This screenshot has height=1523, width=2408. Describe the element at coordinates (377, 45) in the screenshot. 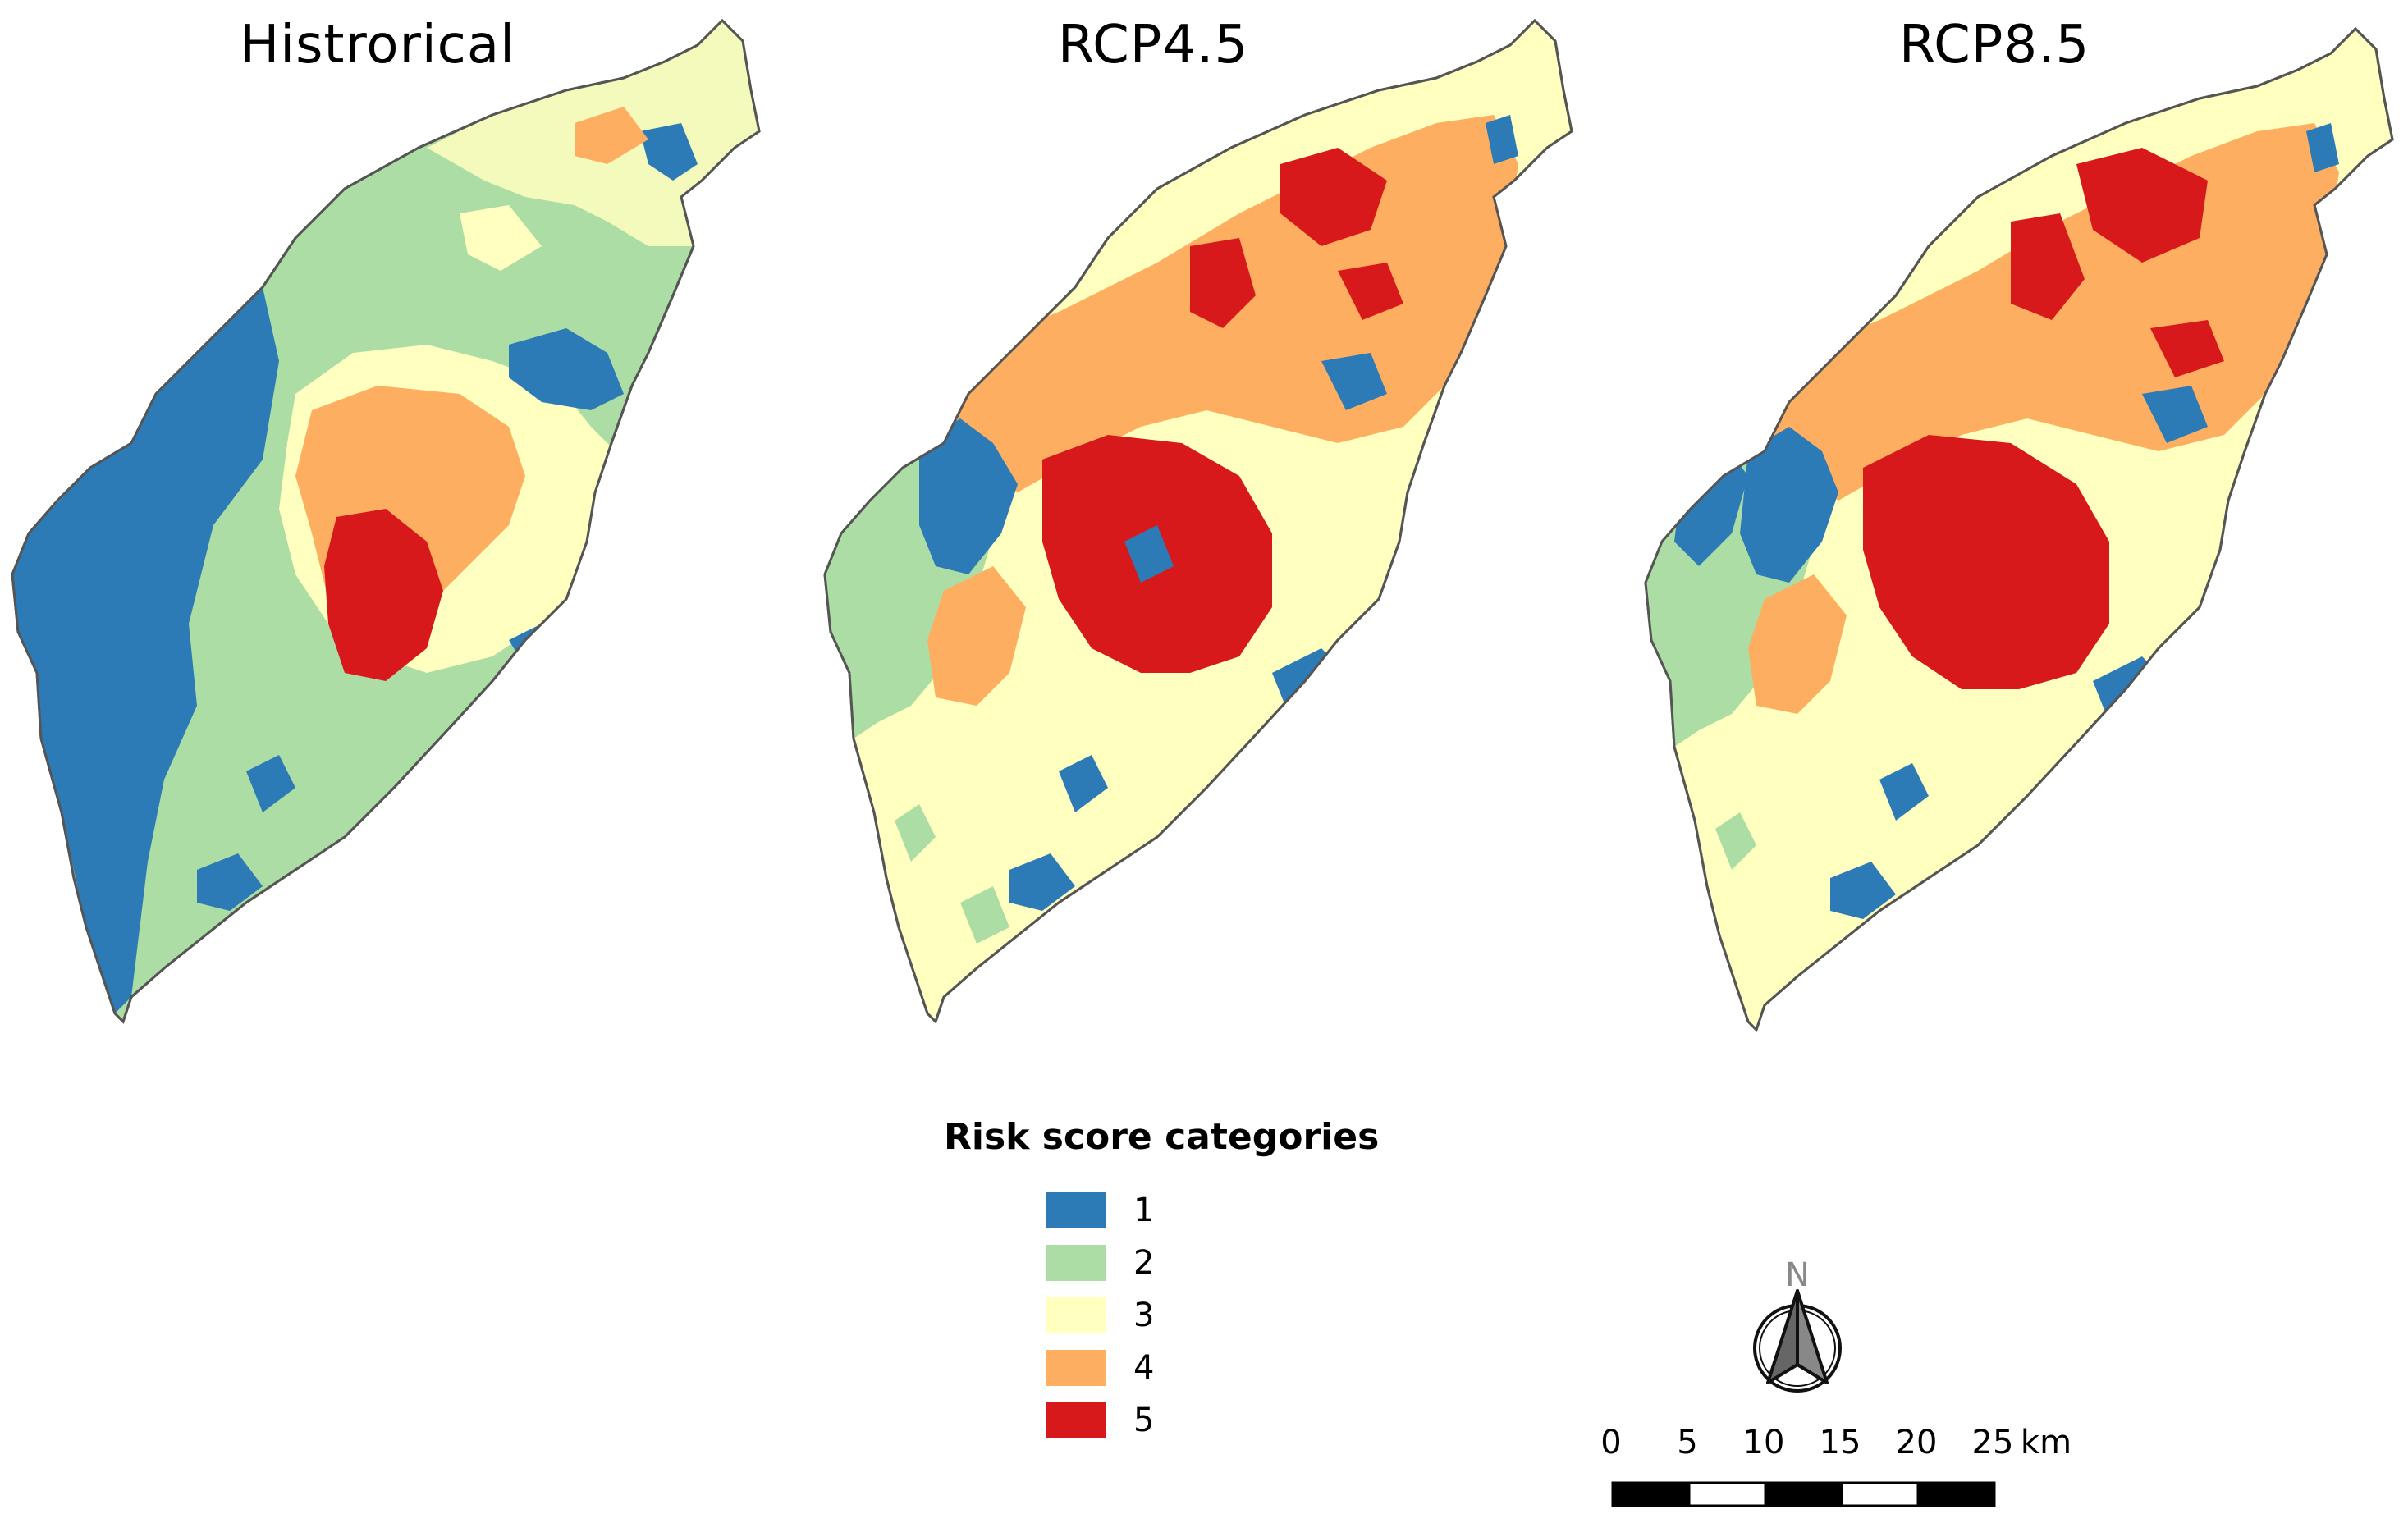

I see `map-title-historical: Histrorical` at that location.